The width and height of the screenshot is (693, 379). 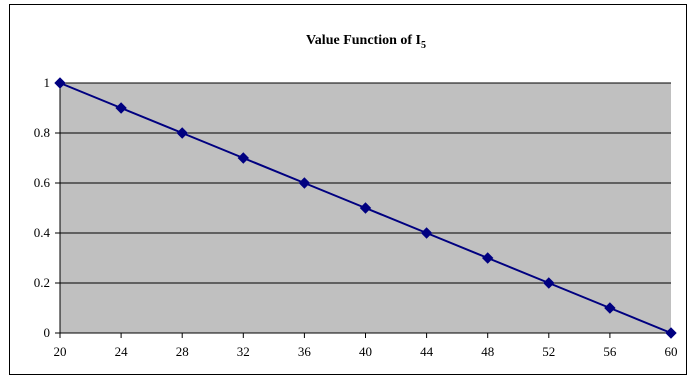 I want to click on y-tick-label: 0.8, so click(x=42, y=132).